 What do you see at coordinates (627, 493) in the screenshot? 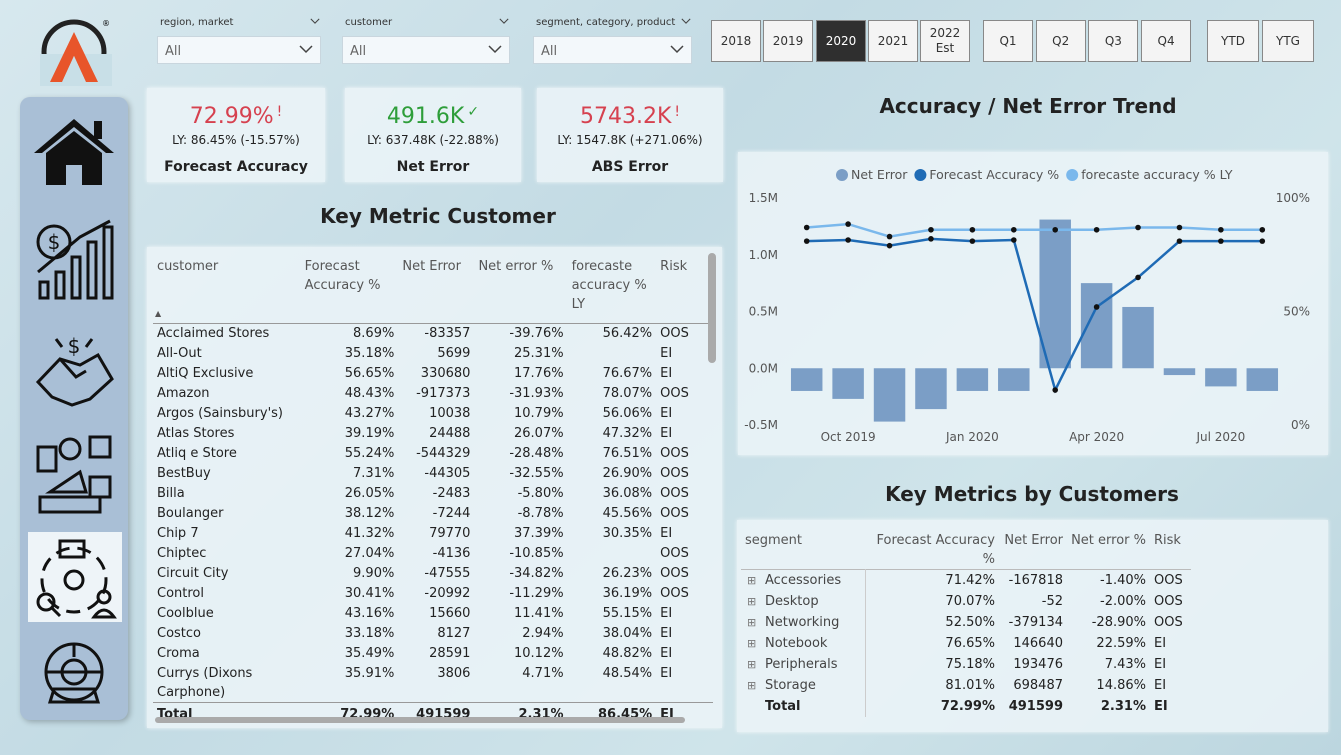
I see `table-cell: 36.08%` at bounding box center [627, 493].